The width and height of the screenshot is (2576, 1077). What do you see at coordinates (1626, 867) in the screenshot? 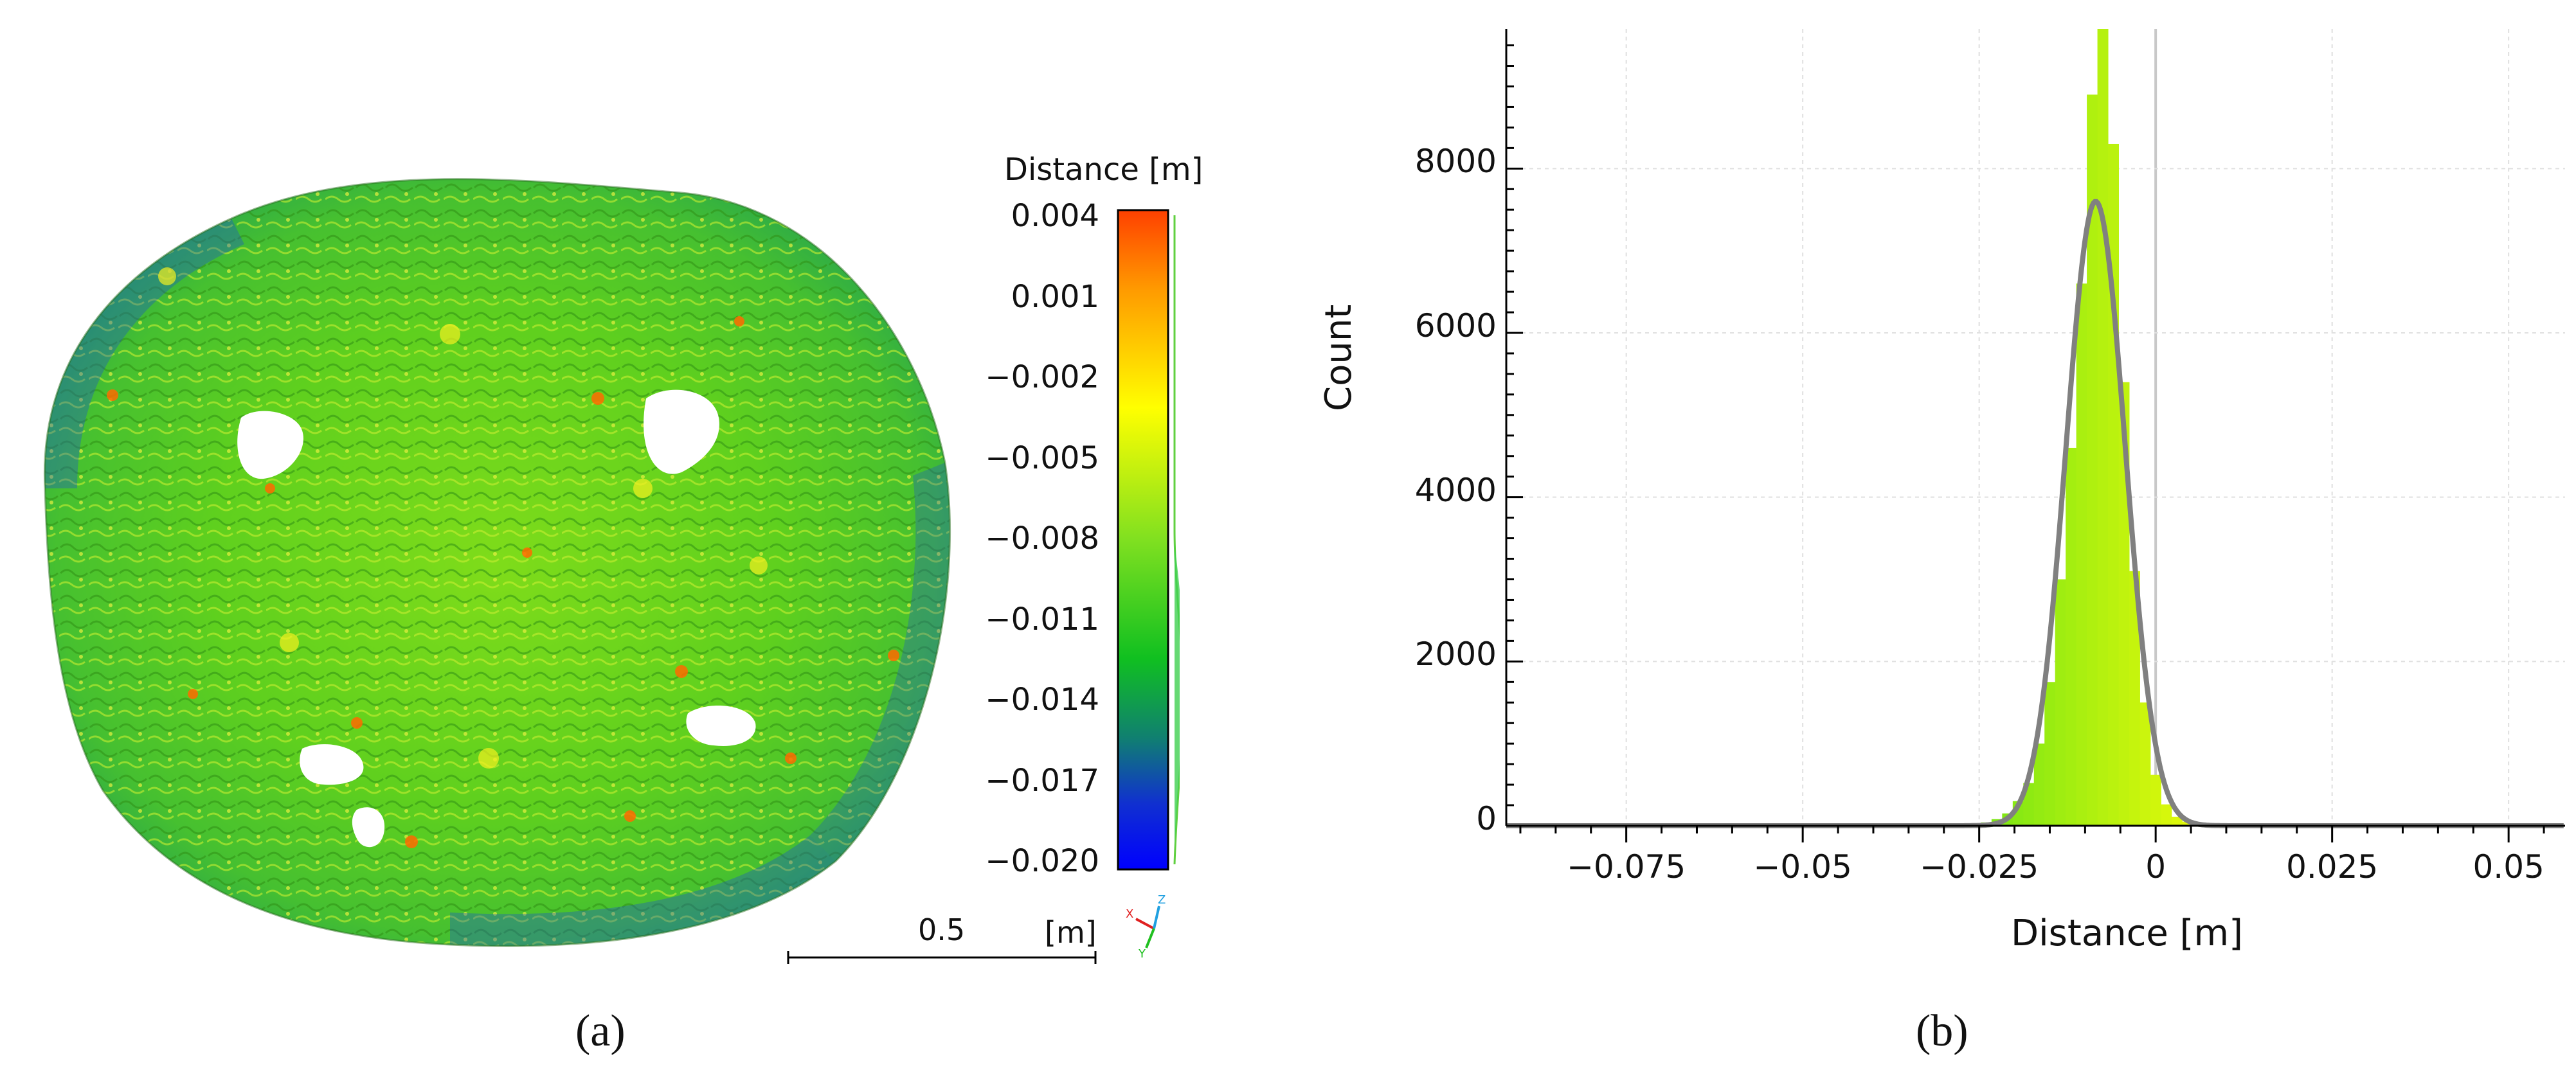
I see `x-tick-label: −0.075` at bounding box center [1626, 867].